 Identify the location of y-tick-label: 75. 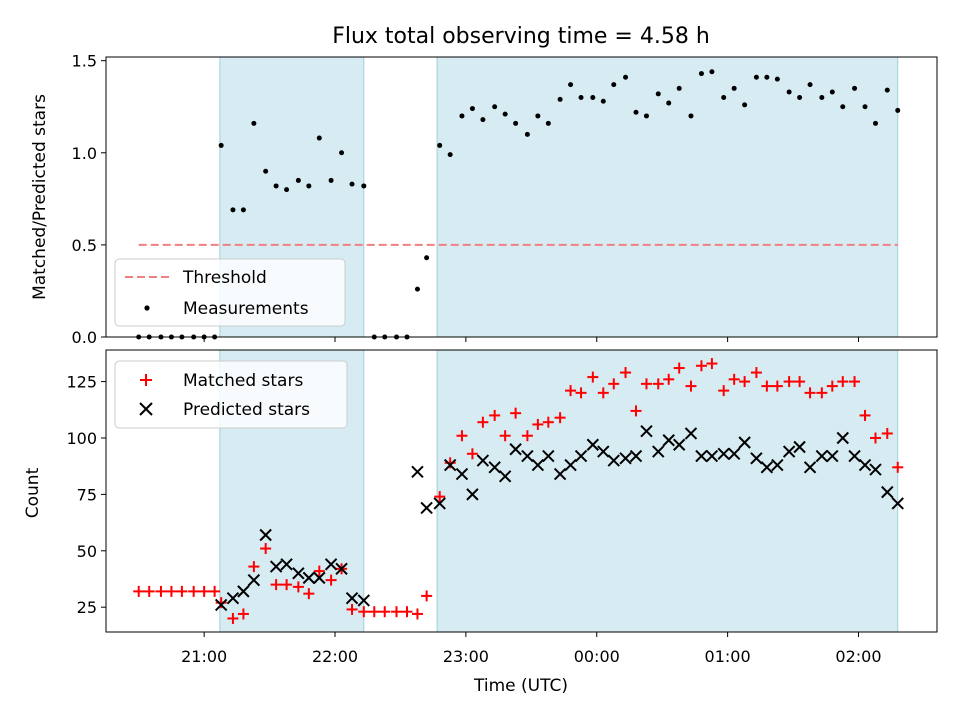
(87, 494).